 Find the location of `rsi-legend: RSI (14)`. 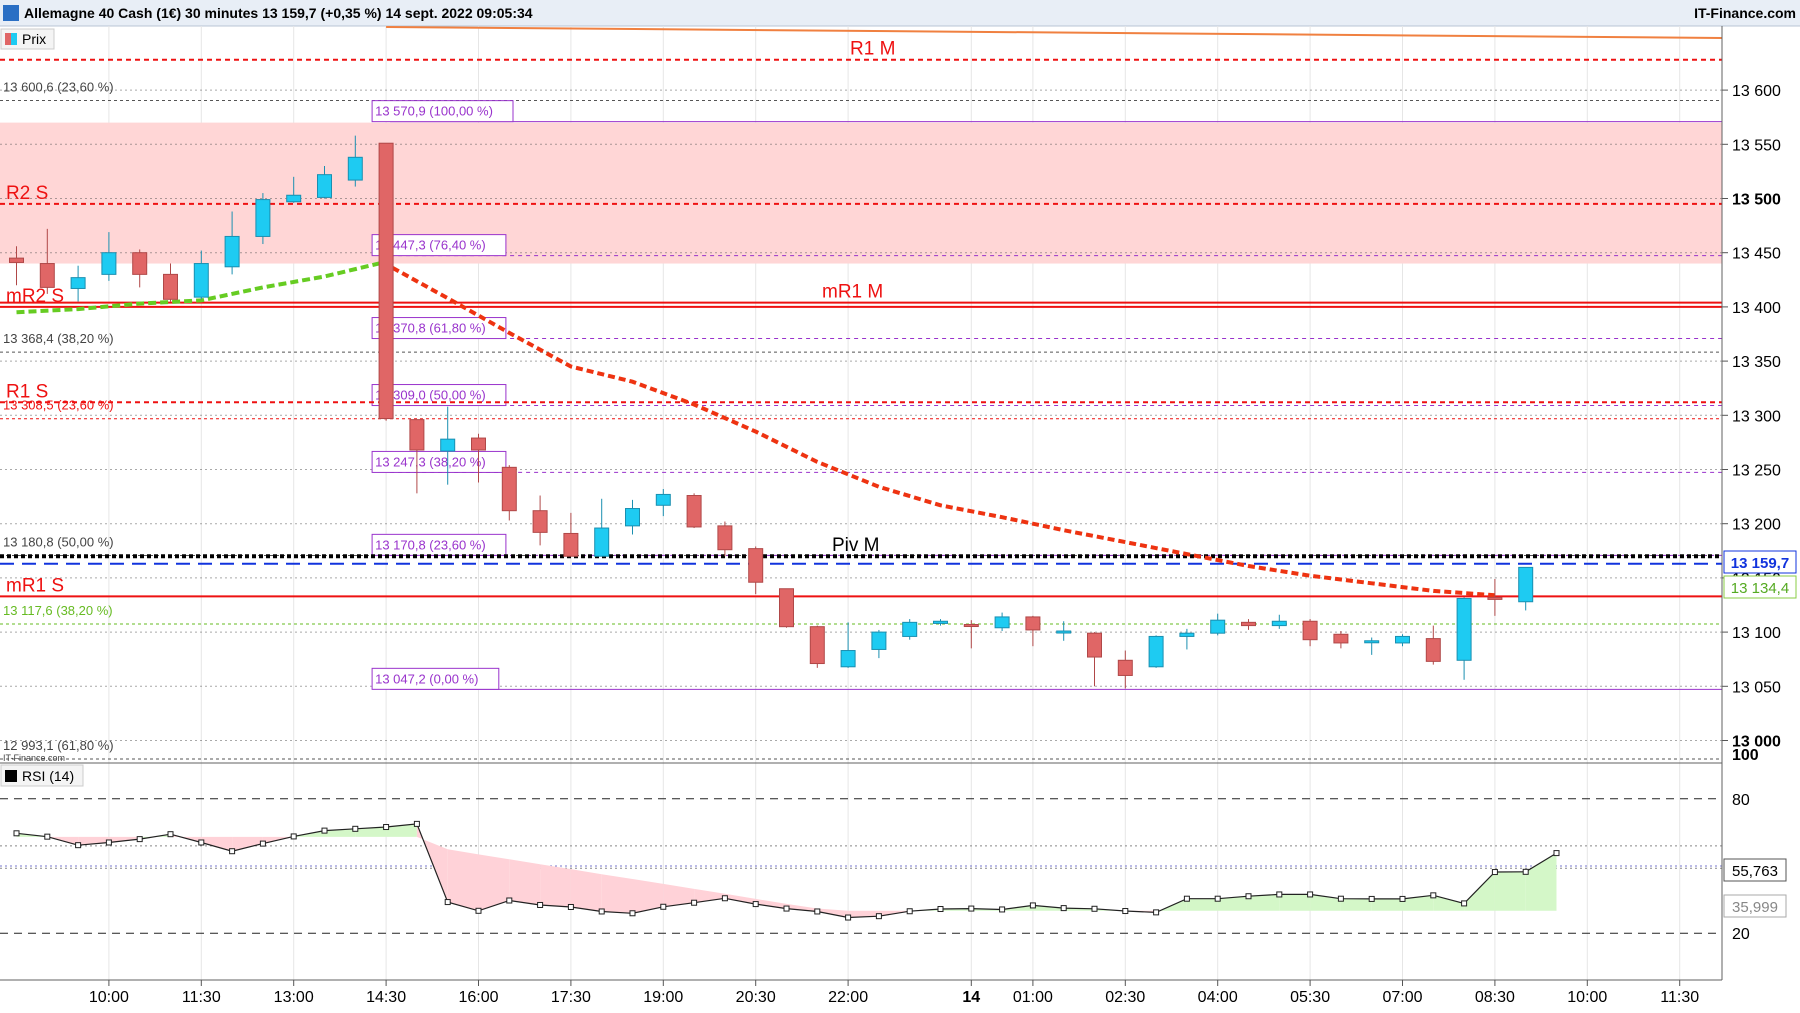

rsi-legend: RSI (14) is located at coordinates (42, 775).